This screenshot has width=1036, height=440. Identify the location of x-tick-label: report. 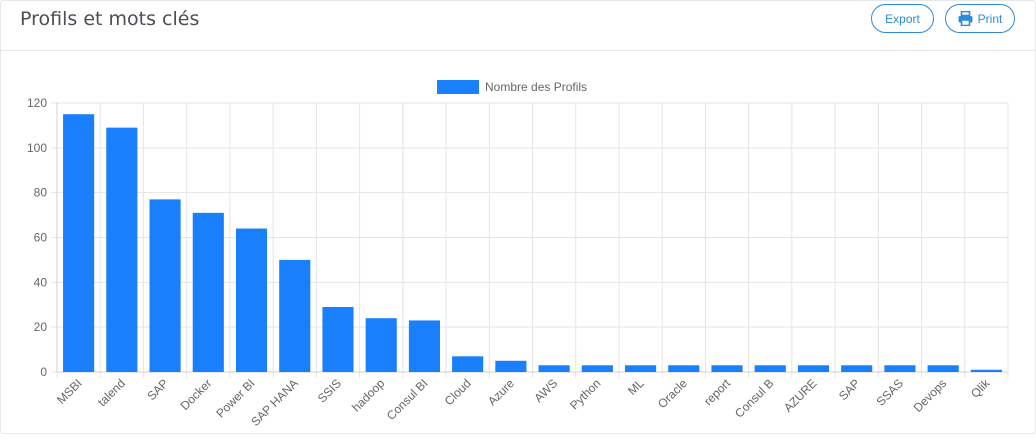
(717, 392).